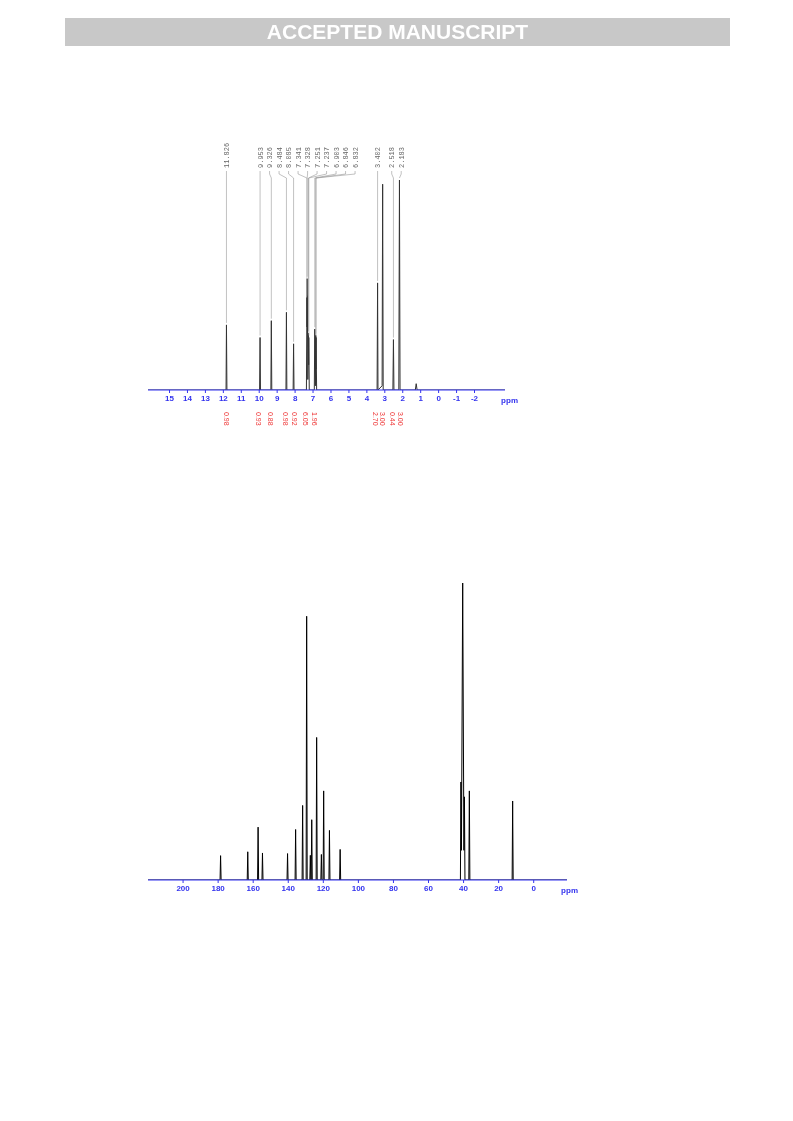  I want to click on x-tick-label: 12, so click(223, 398).